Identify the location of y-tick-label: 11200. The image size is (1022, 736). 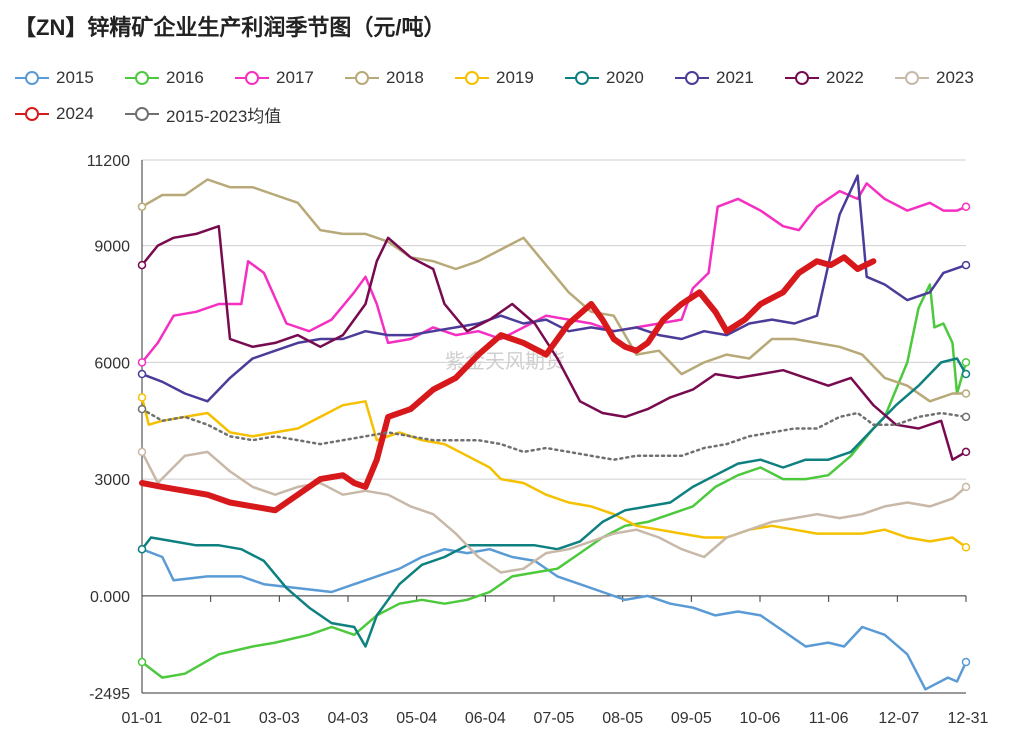
(108, 161).